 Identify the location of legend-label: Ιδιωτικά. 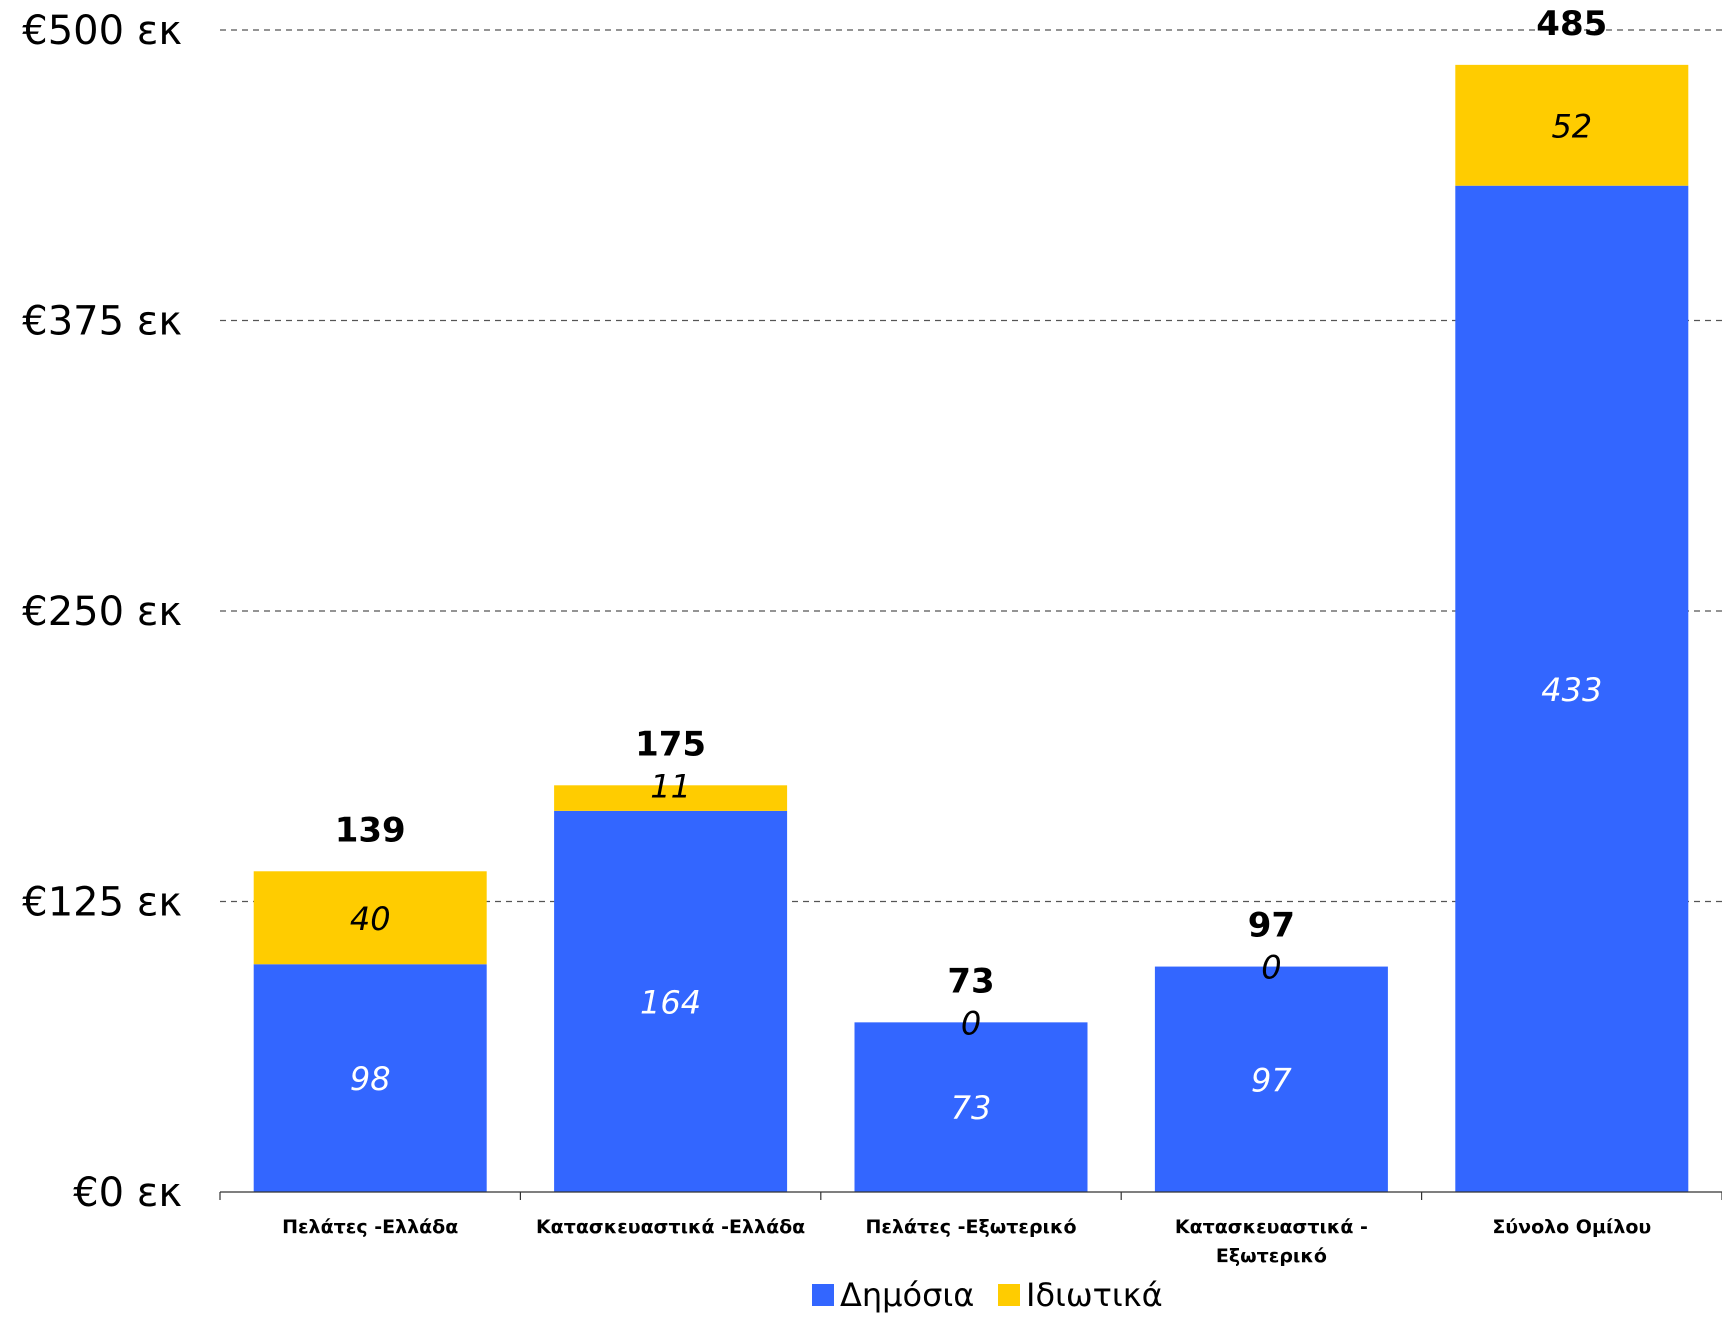
(1094, 1295).